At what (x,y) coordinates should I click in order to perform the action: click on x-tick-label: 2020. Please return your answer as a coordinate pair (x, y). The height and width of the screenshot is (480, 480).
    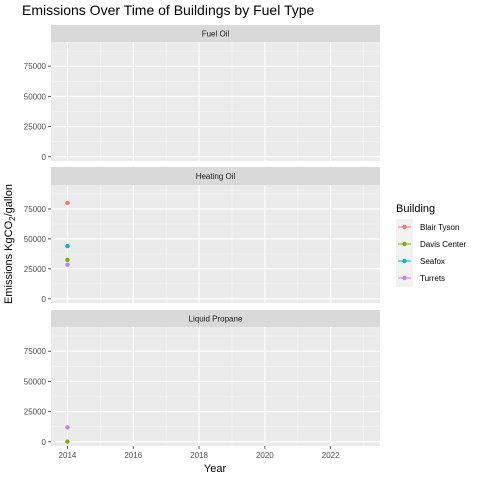
    Looking at the image, I should click on (265, 455).